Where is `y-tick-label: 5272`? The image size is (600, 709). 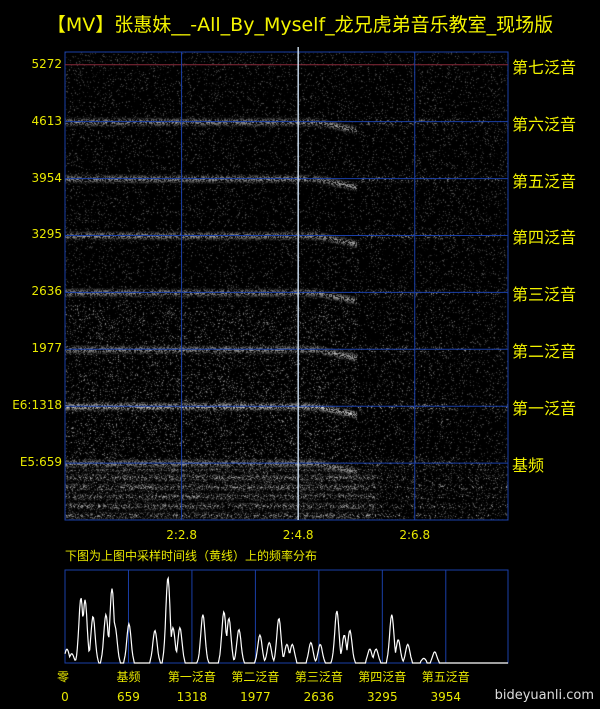
y-tick-label: 5272 is located at coordinates (46, 63).